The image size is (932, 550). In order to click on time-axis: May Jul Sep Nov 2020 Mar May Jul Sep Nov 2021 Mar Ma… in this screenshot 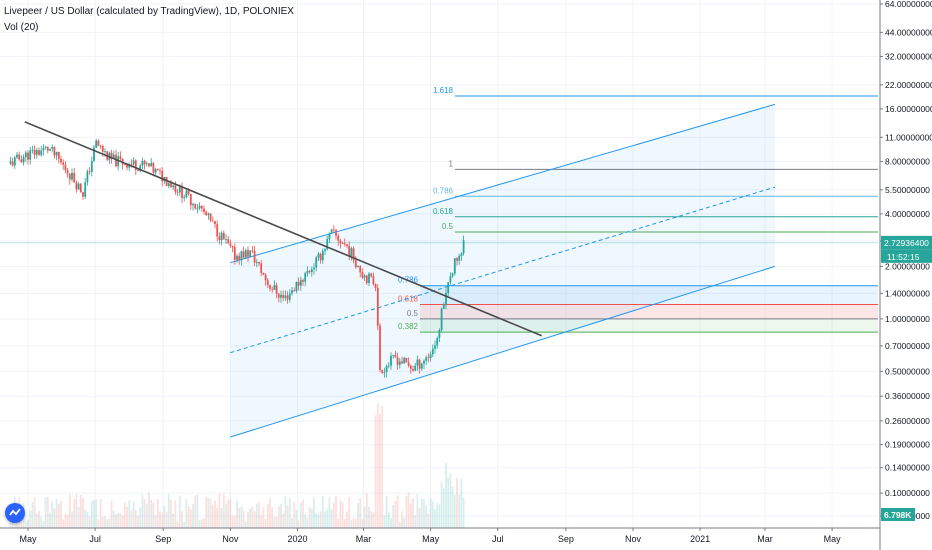, I will do `click(440, 535)`.